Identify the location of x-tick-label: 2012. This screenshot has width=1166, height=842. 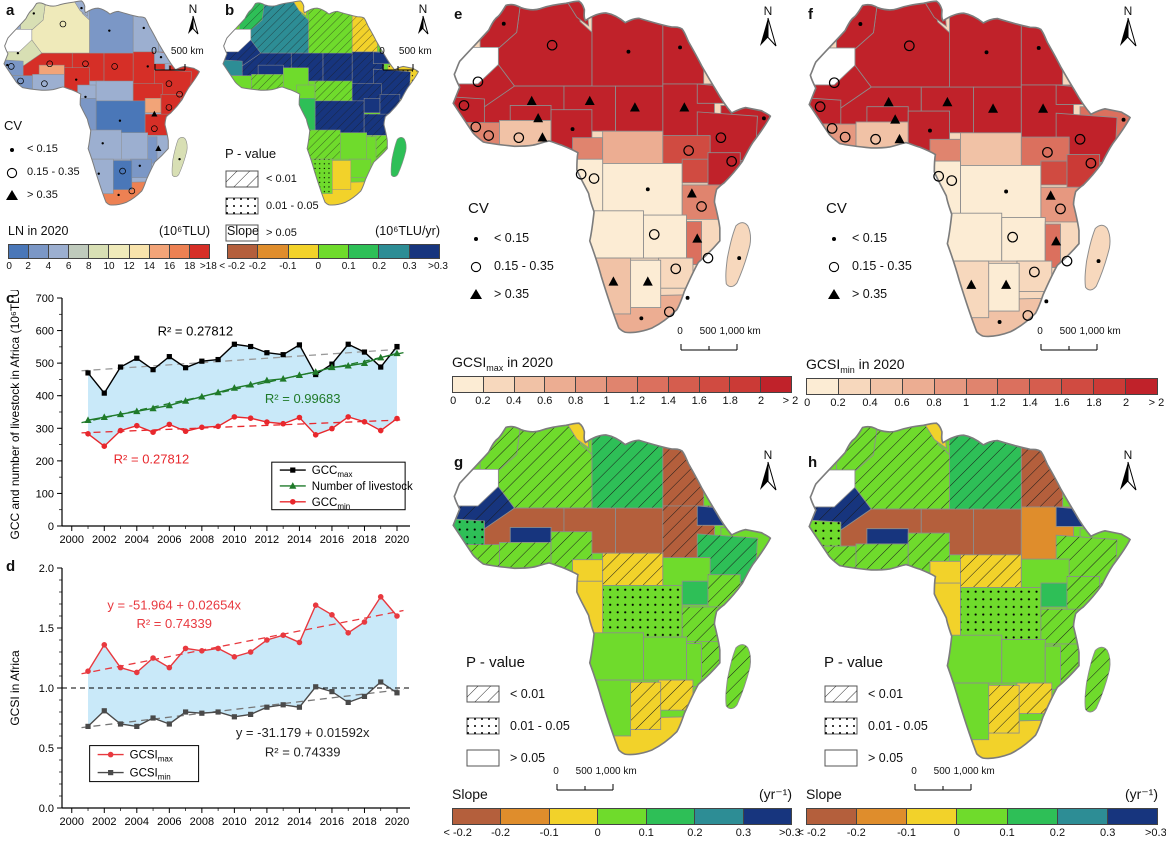
(267, 540).